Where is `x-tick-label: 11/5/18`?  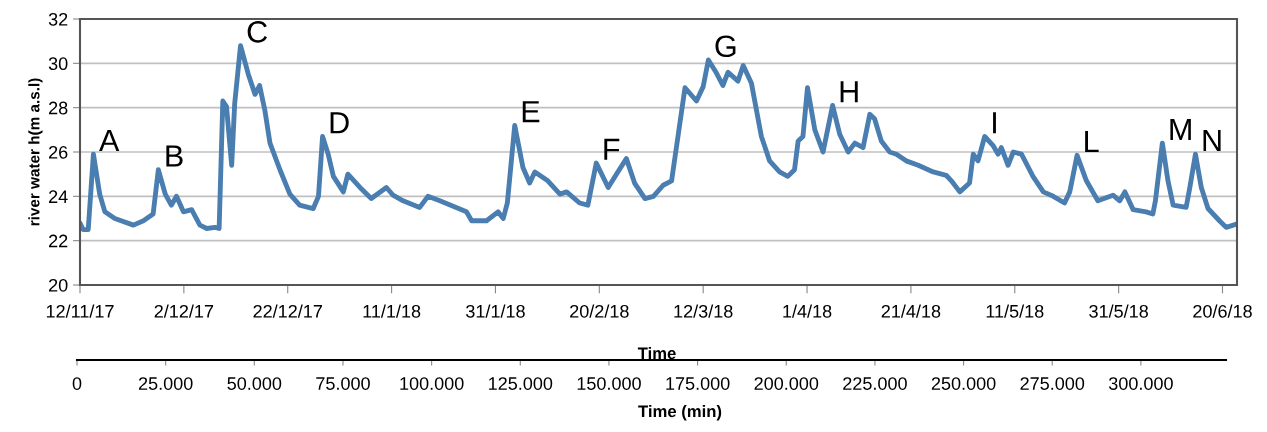 x-tick-label: 11/5/18 is located at coordinates (1015, 311).